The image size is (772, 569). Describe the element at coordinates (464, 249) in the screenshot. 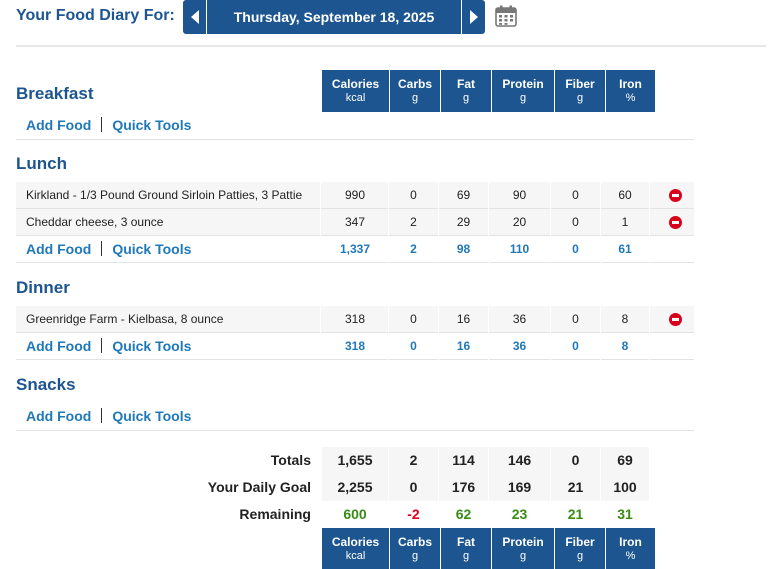

I see `fat-total: 98` at that location.